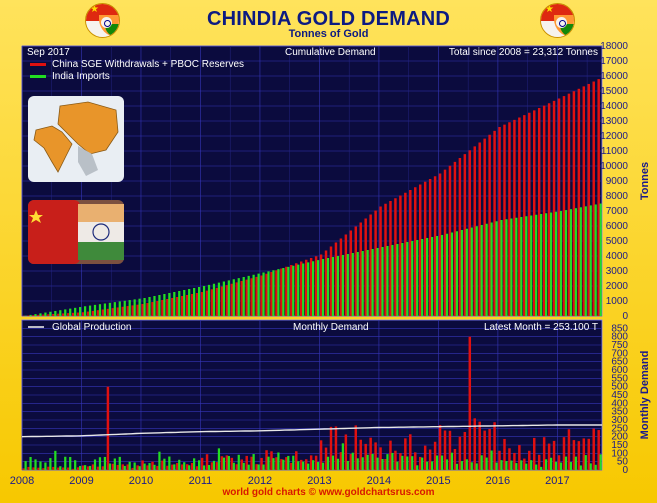  Describe the element at coordinates (92, 327) in the screenshot. I see `legend-label-production: Global Production` at that location.